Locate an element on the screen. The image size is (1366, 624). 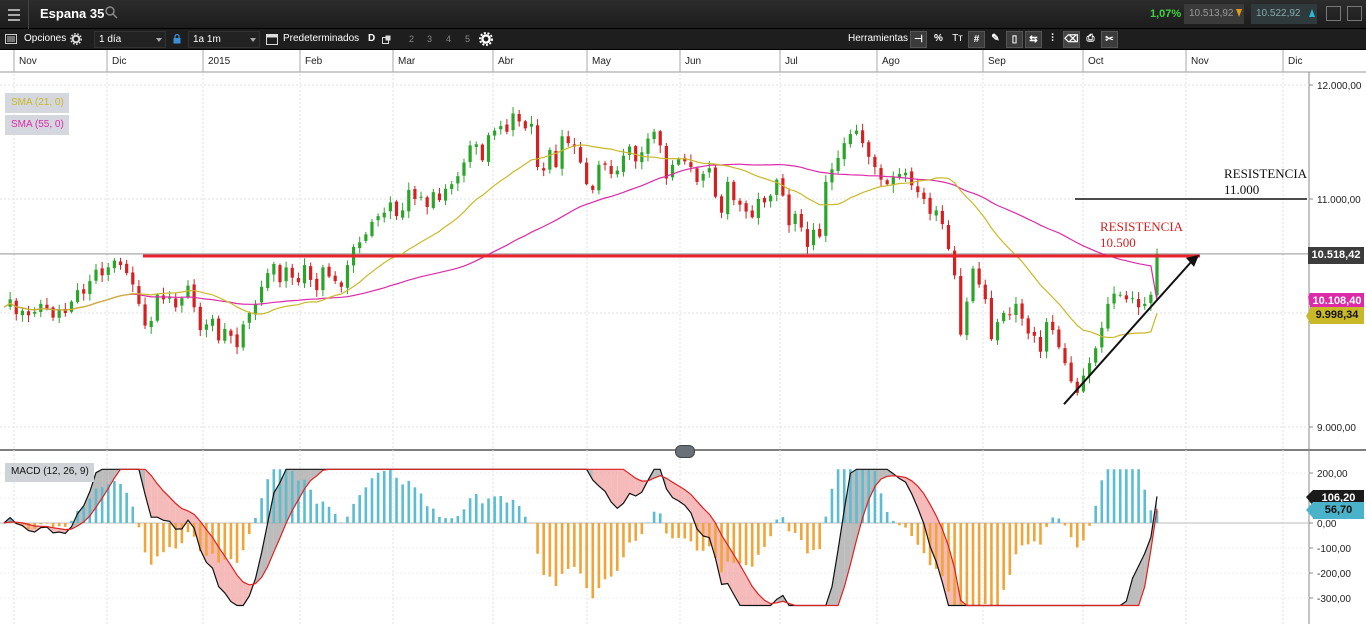
pencil-tool-icon: ✎ is located at coordinates (995, 38).